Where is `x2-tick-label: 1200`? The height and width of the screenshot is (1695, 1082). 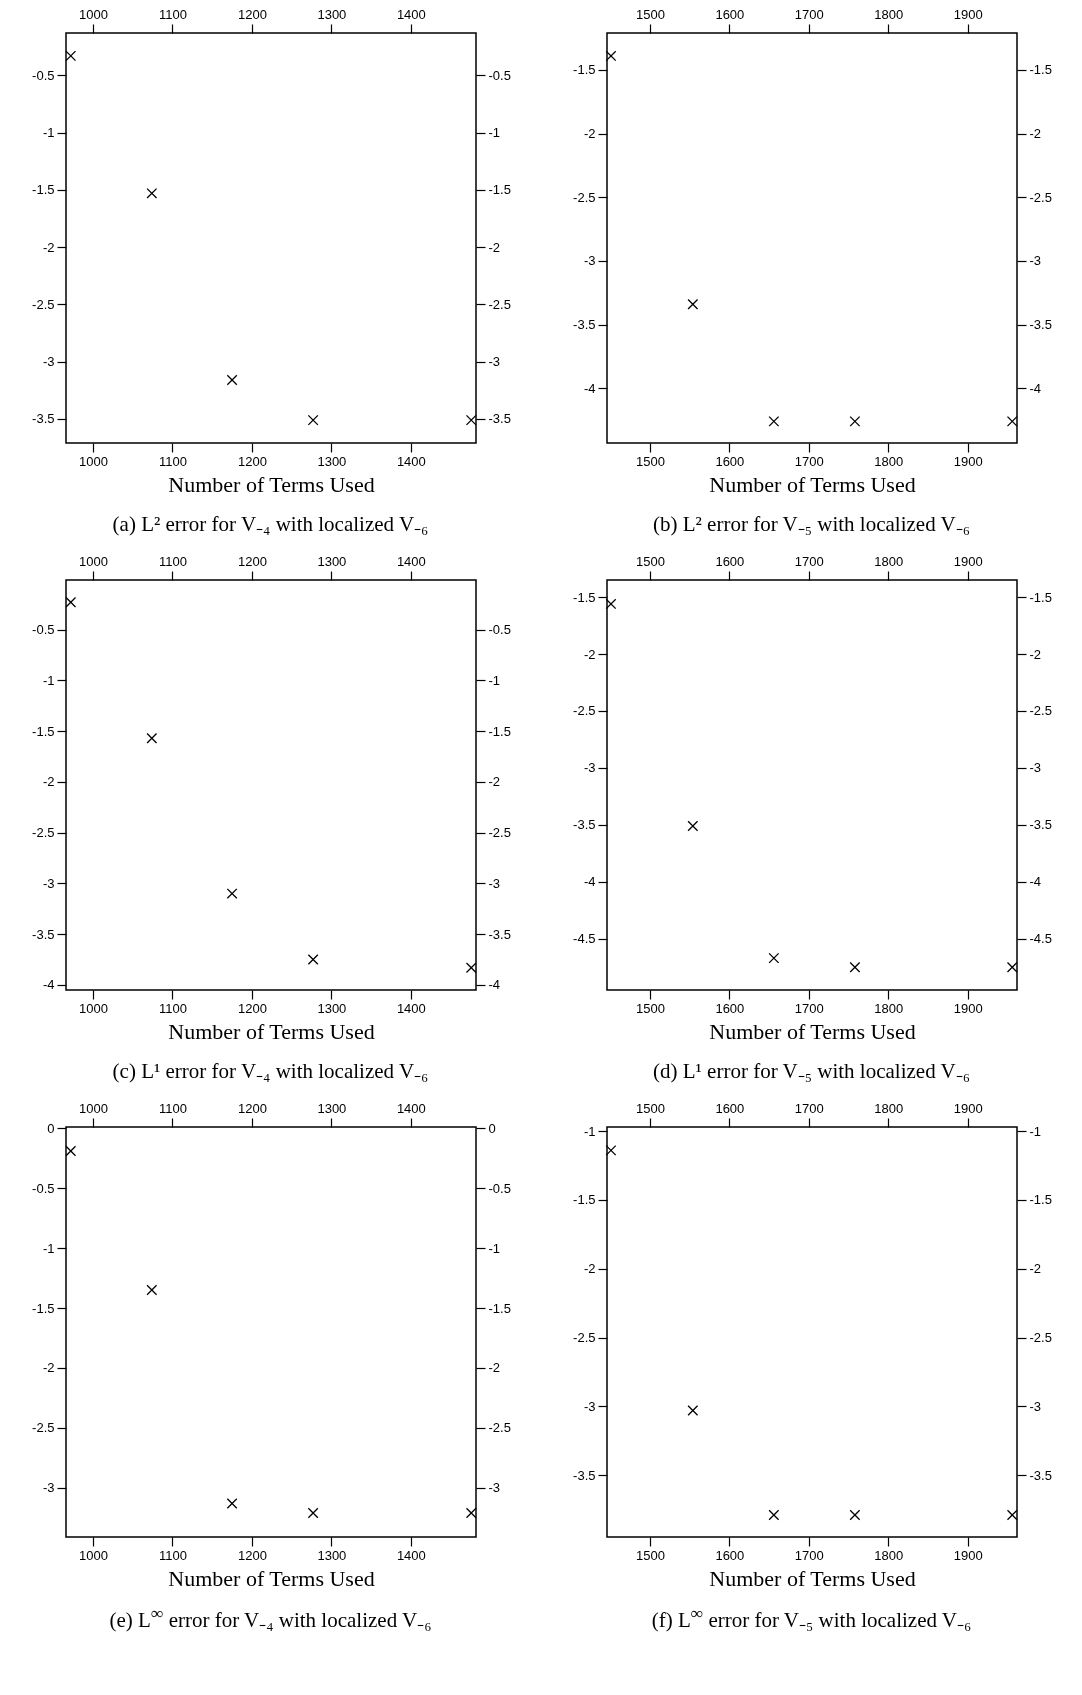 x2-tick-label: 1200 is located at coordinates (252, 1108).